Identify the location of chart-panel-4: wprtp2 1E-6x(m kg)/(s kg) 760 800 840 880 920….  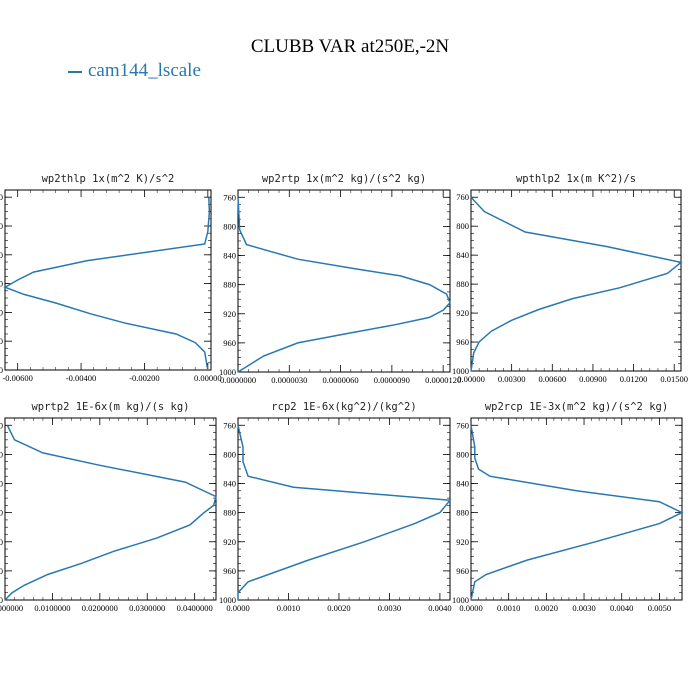
(108, 507).